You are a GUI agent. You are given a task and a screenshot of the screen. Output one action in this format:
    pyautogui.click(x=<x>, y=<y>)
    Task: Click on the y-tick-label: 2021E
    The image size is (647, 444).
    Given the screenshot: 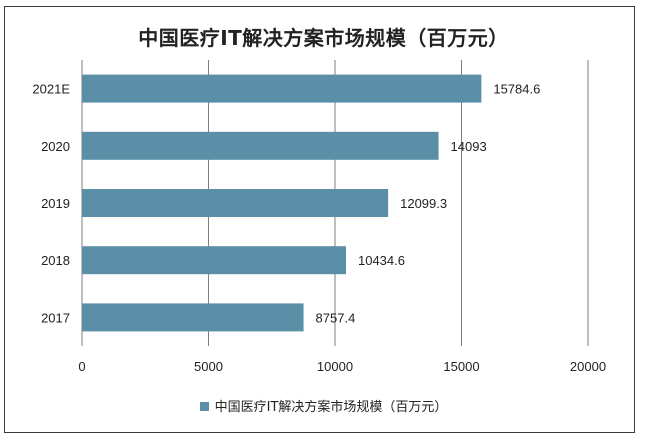 What is the action you would take?
    pyautogui.click(x=51, y=89)
    